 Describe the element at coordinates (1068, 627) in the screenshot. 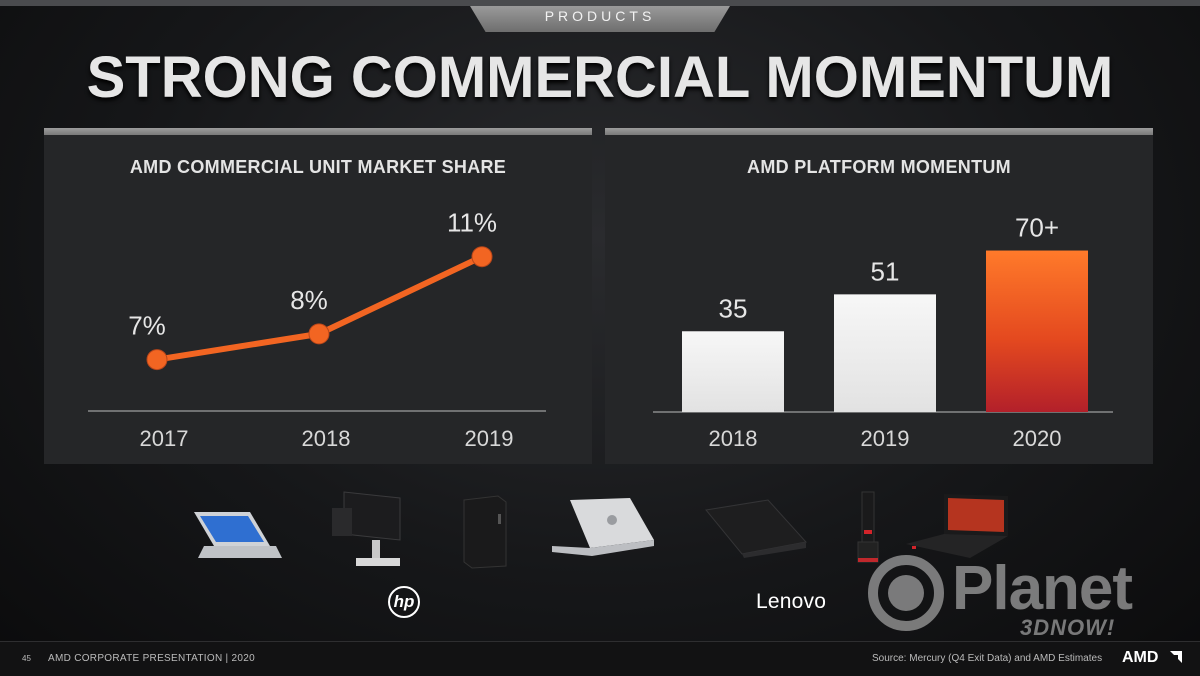

I see `watermark-sub-text: 3DNOW!` at that location.